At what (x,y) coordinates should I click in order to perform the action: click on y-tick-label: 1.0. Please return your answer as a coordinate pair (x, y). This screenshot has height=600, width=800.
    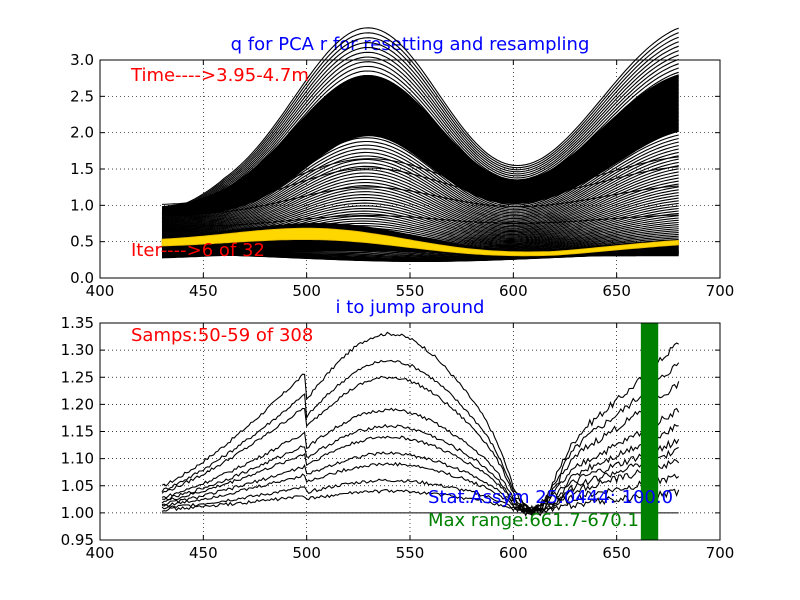
    Looking at the image, I should click on (82, 205).